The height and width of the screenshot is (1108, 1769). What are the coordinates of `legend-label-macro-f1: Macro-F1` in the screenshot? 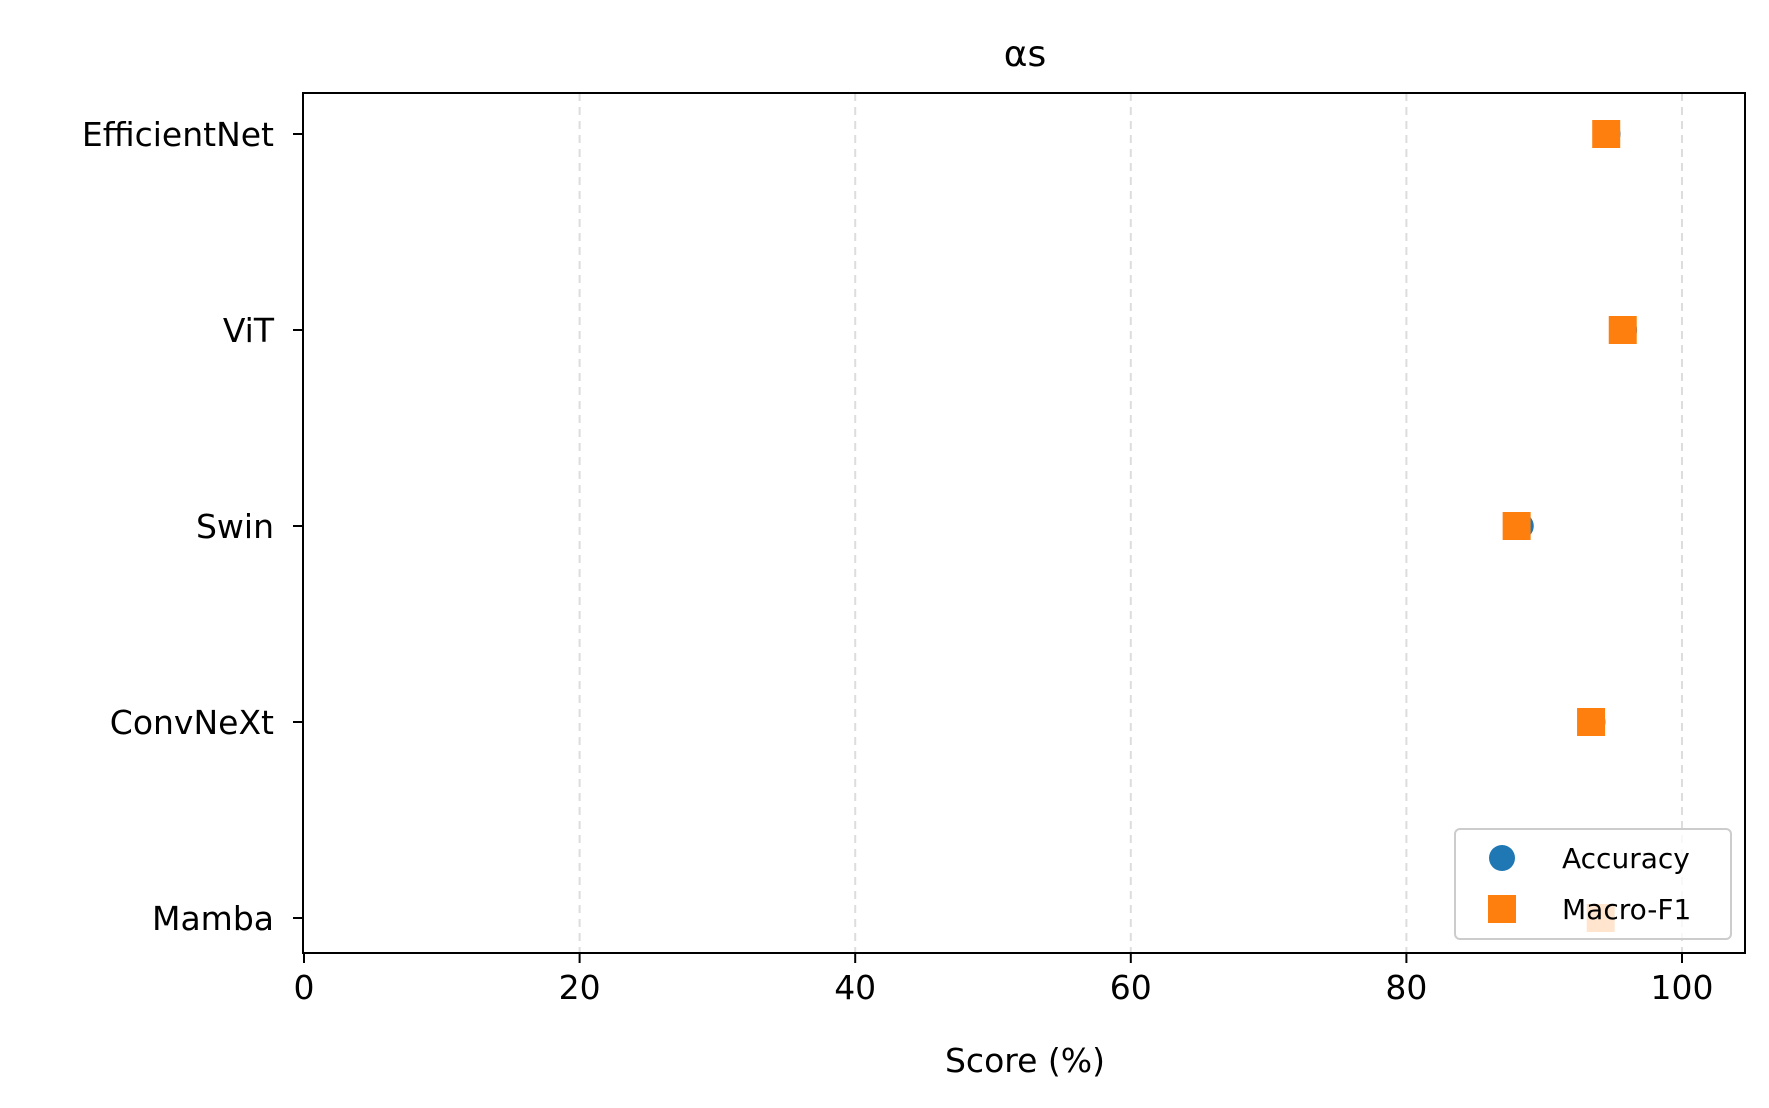 It's located at (1626, 909).